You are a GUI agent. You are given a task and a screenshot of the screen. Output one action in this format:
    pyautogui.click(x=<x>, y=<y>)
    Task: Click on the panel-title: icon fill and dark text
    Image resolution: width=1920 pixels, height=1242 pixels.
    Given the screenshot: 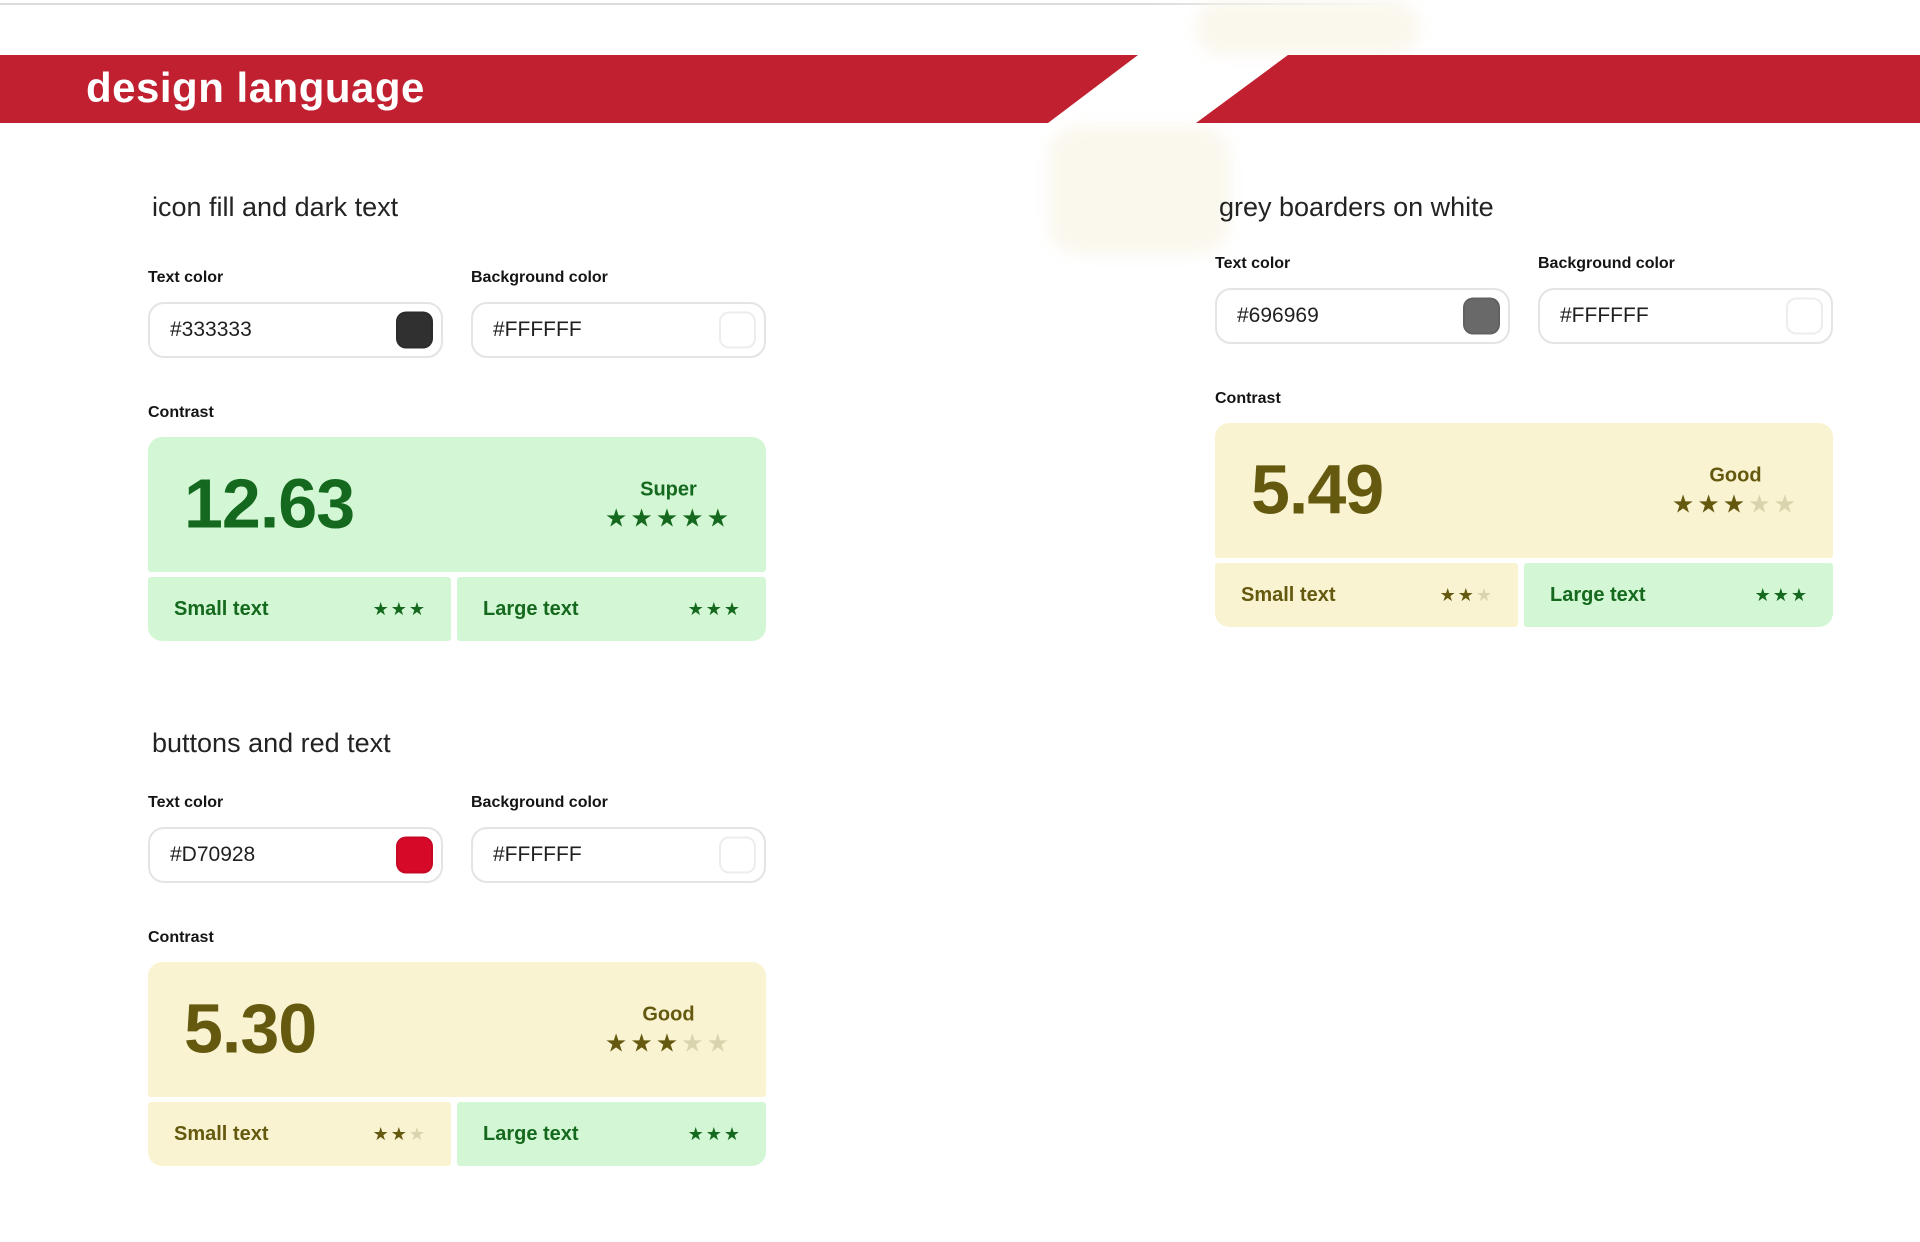 What is the action you would take?
    pyautogui.click(x=275, y=207)
    